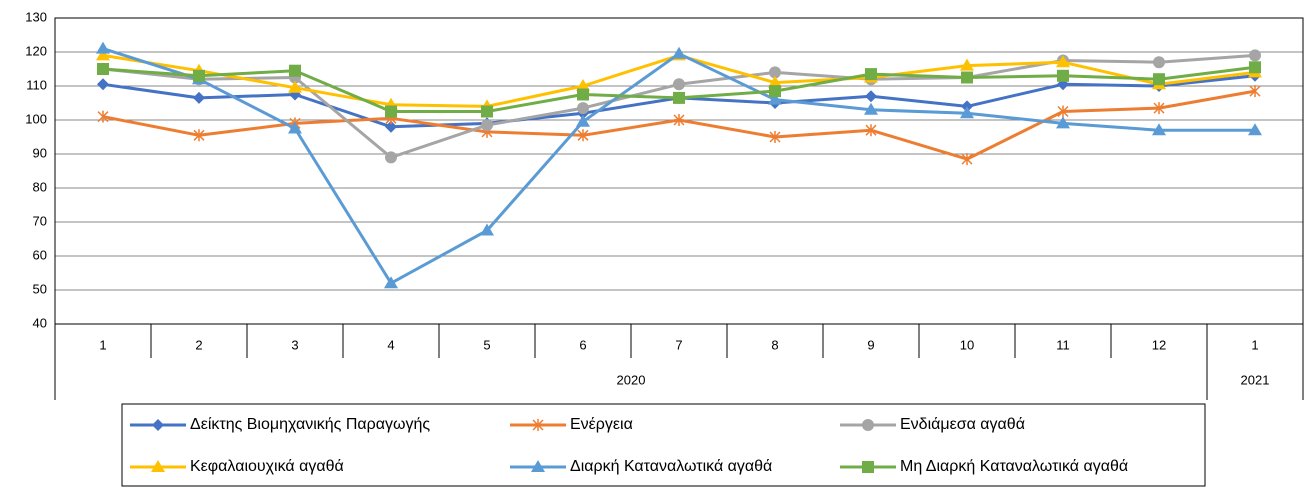  I want to click on y-tick-label: 50, so click(40, 288).